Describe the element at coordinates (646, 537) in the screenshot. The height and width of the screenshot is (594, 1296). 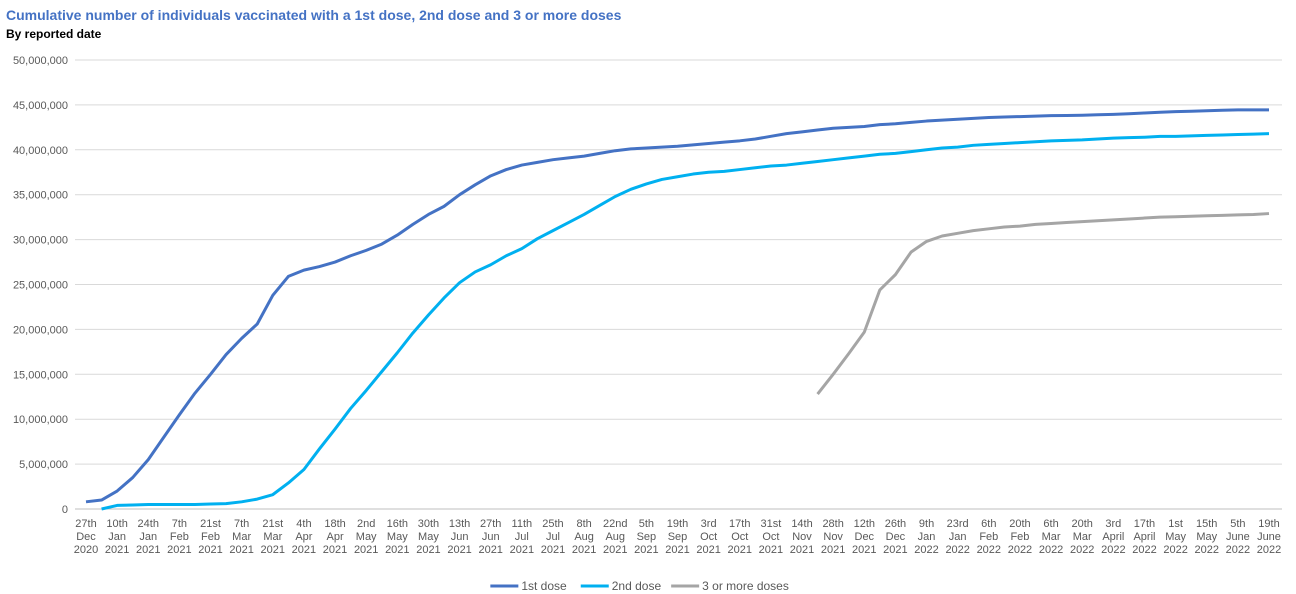
I see `x-tick-label: 5th Sep 2021` at that location.